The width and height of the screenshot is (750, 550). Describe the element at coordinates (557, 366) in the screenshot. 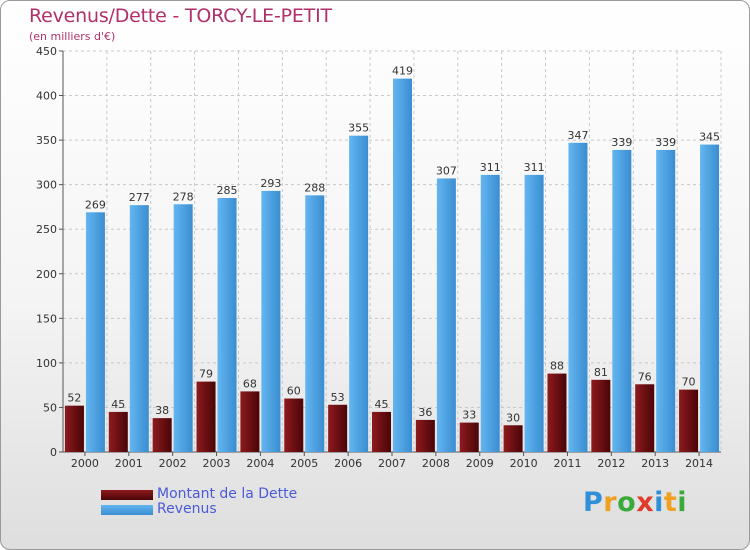

I see `data-label-debt: 88` at that location.